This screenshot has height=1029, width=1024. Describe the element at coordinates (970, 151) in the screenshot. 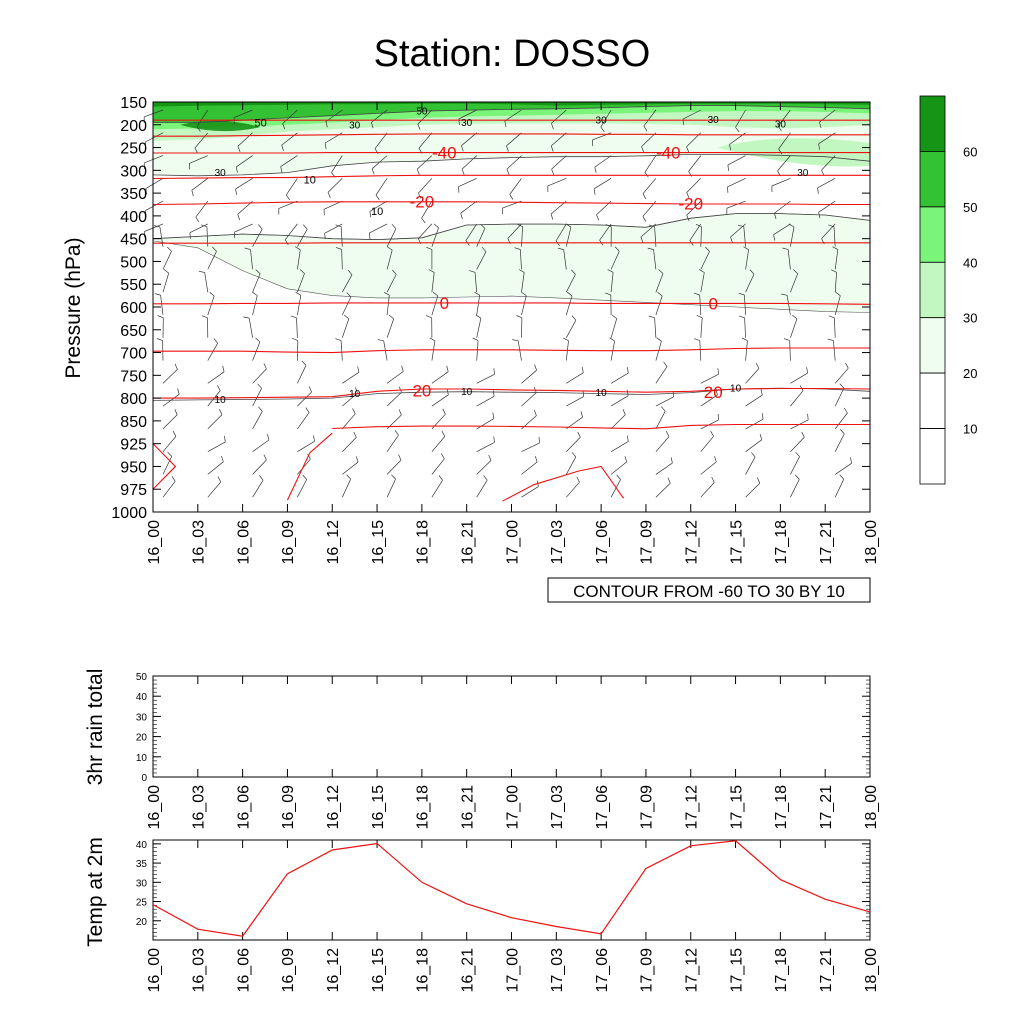

I see `colorbar-label: 60` at that location.